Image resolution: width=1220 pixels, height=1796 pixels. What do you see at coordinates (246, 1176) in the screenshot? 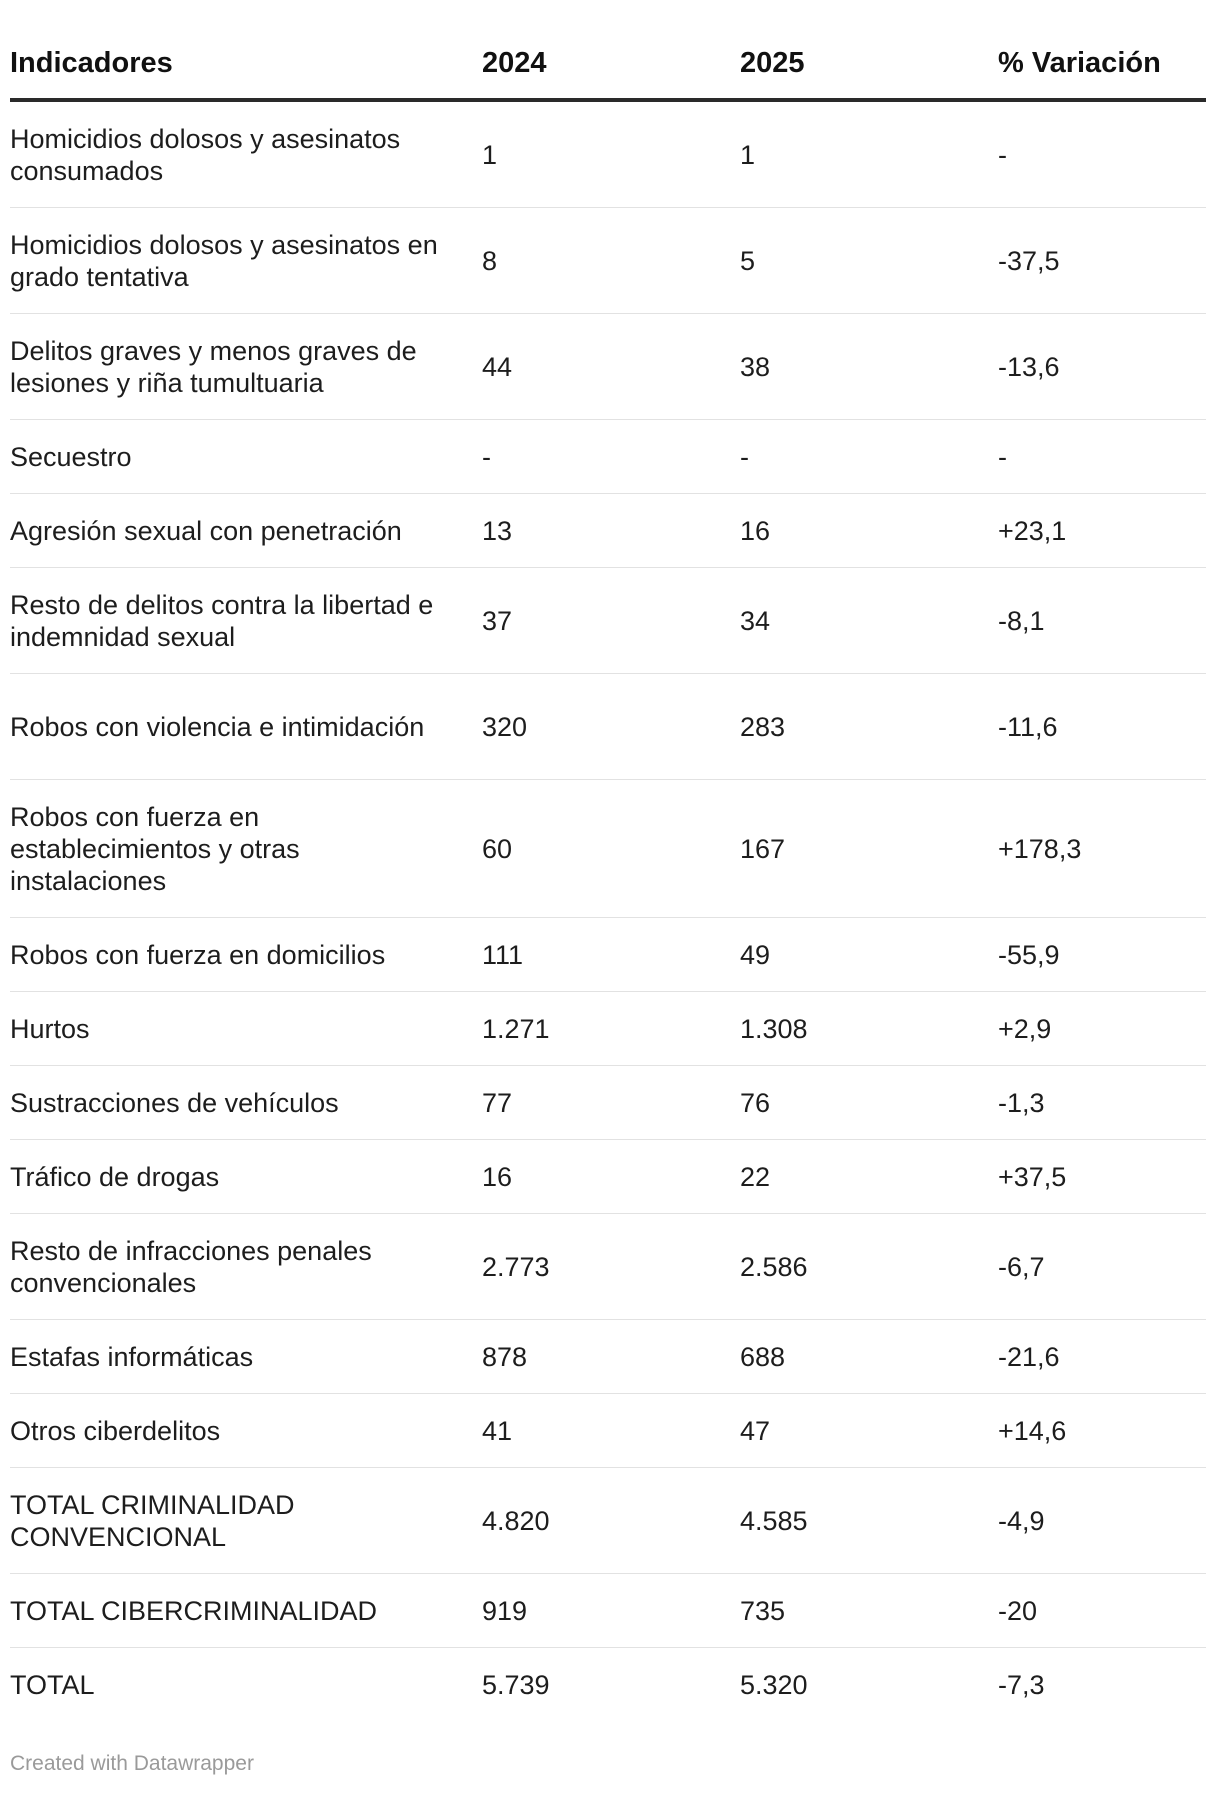
I see `cell-indicator: Tráfico de drogas` at bounding box center [246, 1176].